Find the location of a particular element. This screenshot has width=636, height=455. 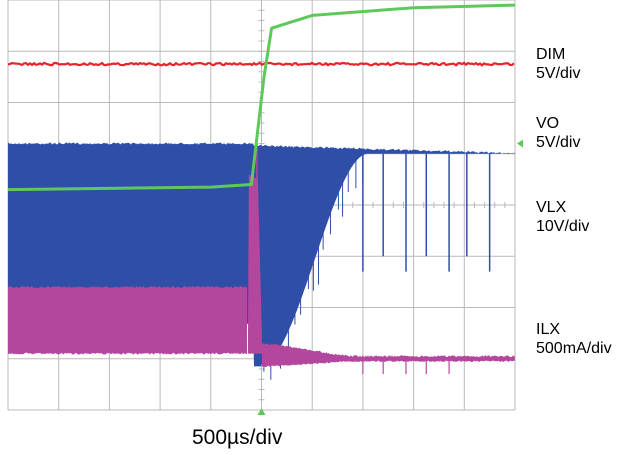

vo-scale: 5V/div is located at coordinates (558, 142).